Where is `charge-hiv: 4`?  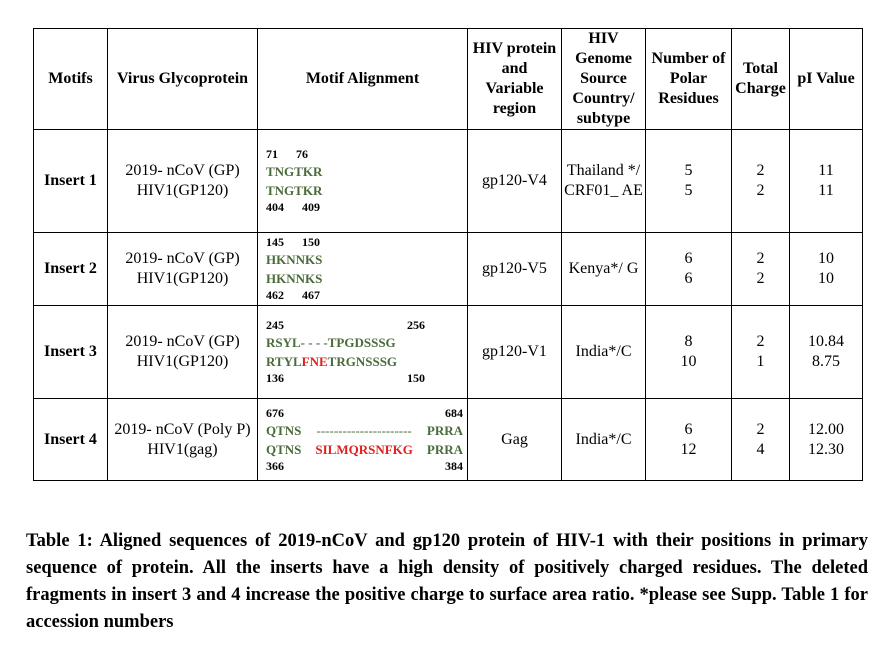
charge-hiv: 4 is located at coordinates (760, 449).